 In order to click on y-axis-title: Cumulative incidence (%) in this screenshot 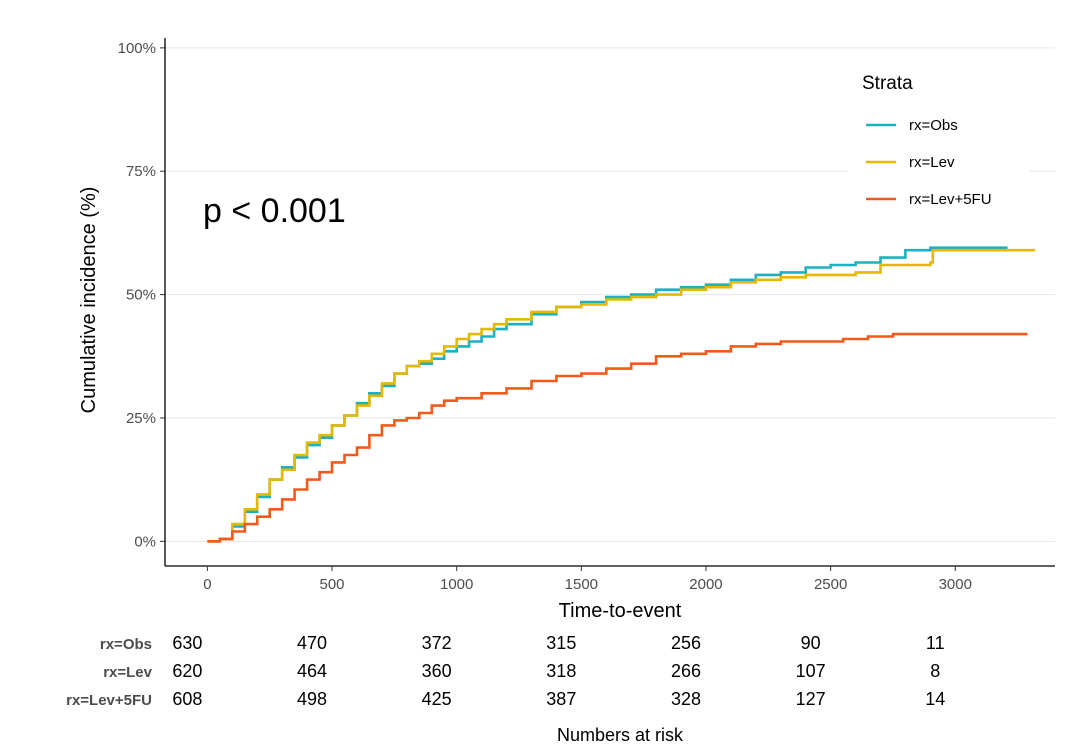, I will do `click(89, 300)`.